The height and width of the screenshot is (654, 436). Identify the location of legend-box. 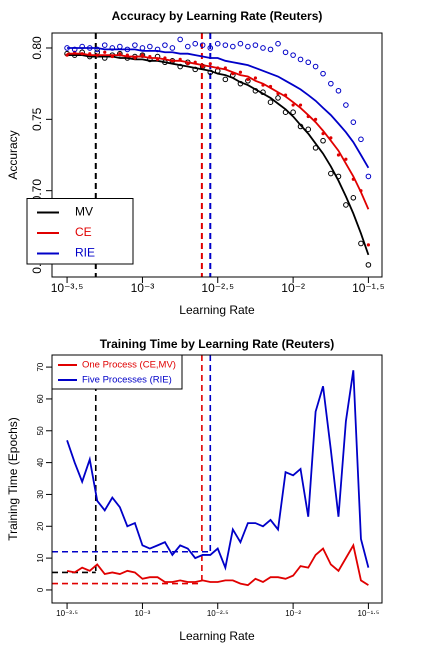
(117, 372).